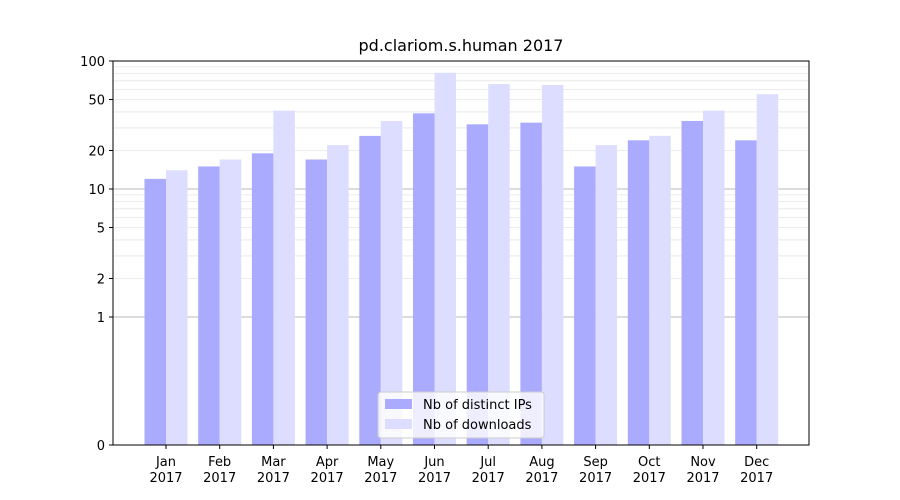 Image resolution: width=900 pixels, height=500 pixels. What do you see at coordinates (649, 462) in the screenshot?
I see `x-tick-label-month: Oct` at bounding box center [649, 462].